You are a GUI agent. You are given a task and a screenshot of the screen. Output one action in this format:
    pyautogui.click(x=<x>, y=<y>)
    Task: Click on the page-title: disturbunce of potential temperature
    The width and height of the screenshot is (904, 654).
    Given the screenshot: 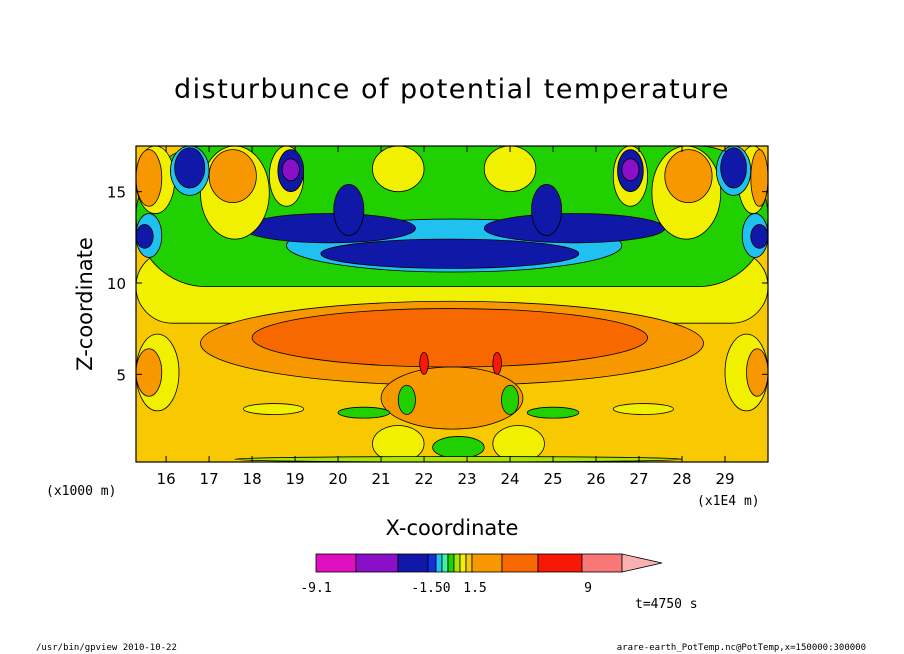 What is the action you would take?
    pyautogui.click(x=452, y=89)
    